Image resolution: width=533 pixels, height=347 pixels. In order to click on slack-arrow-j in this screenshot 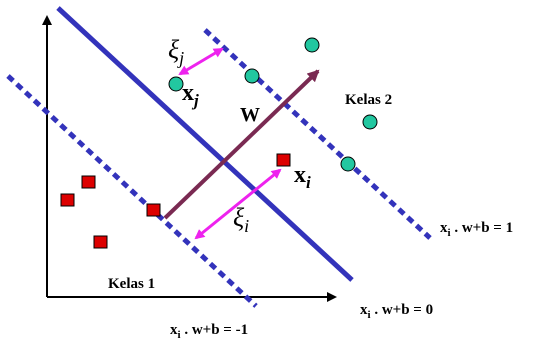, I will do `click(201, 61)`.